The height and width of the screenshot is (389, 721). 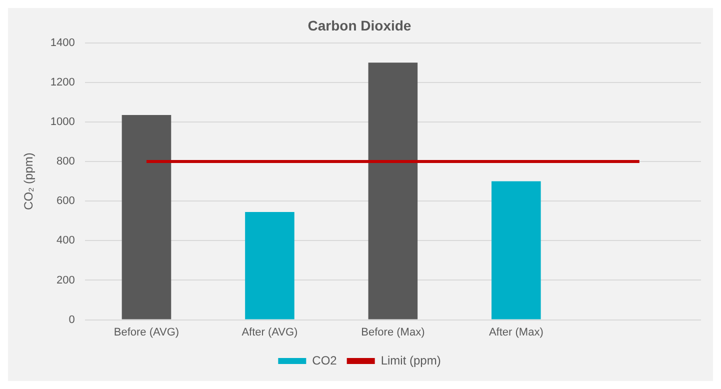 I want to click on y-axis-title: CO₂ (ppm), so click(x=29, y=181).